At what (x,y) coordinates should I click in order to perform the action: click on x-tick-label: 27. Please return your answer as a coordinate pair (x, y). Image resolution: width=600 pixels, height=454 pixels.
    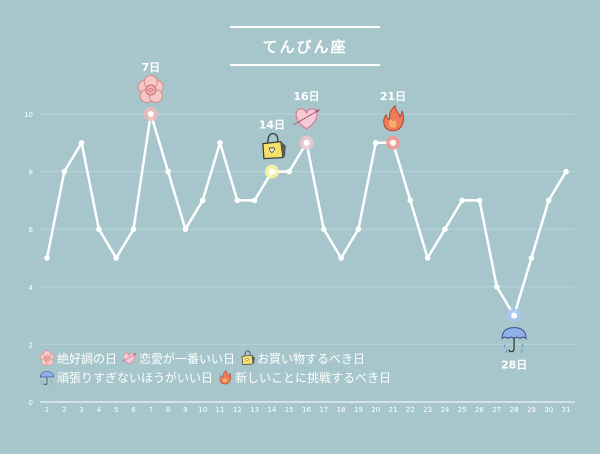
    Looking at the image, I should click on (496, 410).